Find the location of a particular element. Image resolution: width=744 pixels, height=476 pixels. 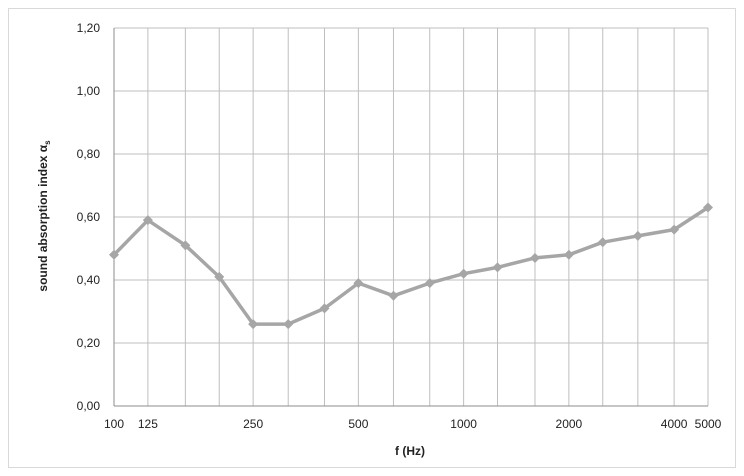

y-tick-label: 0,80 is located at coordinates (89, 154).